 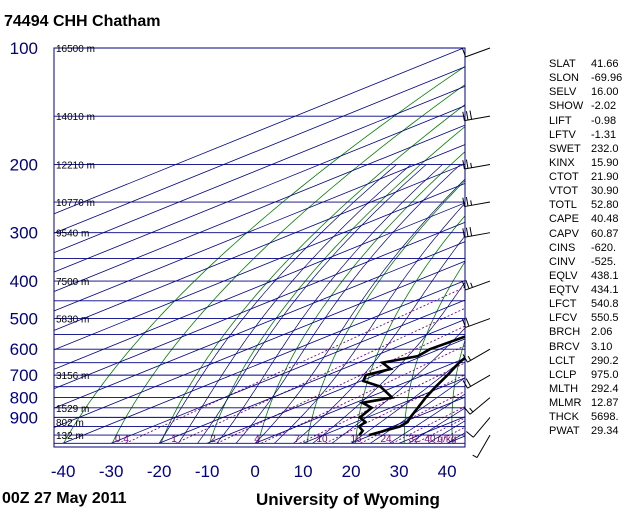 I want to click on index-row: SLAT 41.66, so click(x=593, y=64).